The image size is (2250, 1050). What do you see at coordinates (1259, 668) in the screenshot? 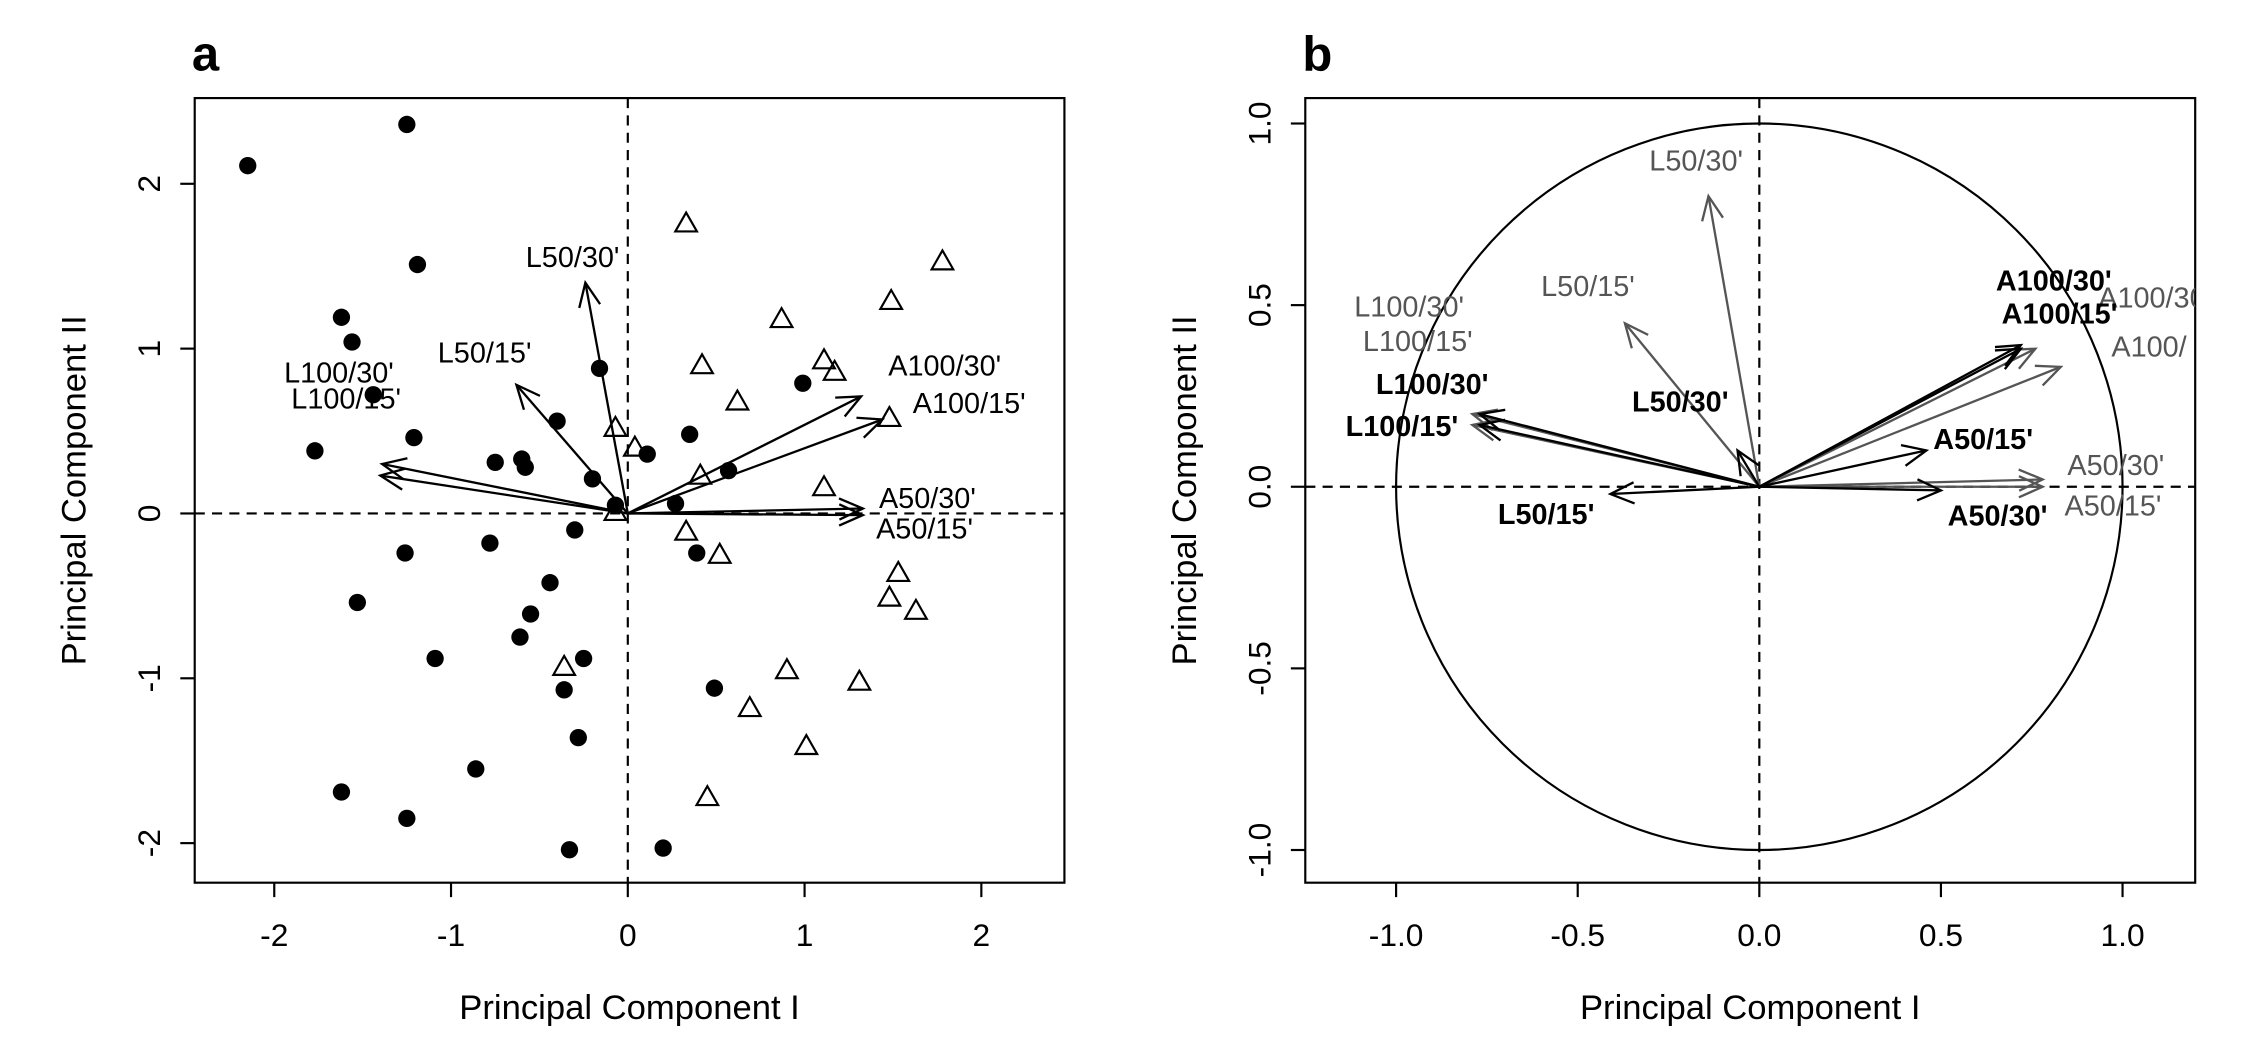
I see `y-tick-label: -0.5` at bounding box center [1259, 668].